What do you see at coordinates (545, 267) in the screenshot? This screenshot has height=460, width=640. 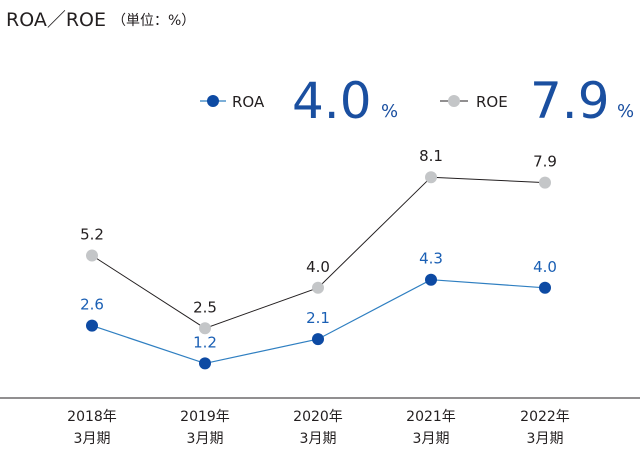 I see `roa-data-label-4: 4.0` at bounding box center [545, 267].